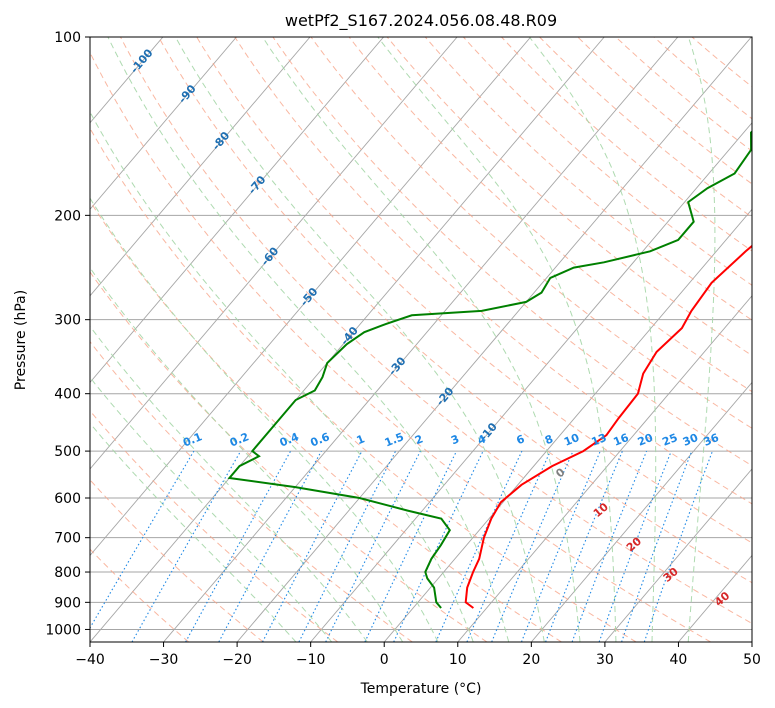  I want to click on y-tick-label: 100, so click(67, 38).